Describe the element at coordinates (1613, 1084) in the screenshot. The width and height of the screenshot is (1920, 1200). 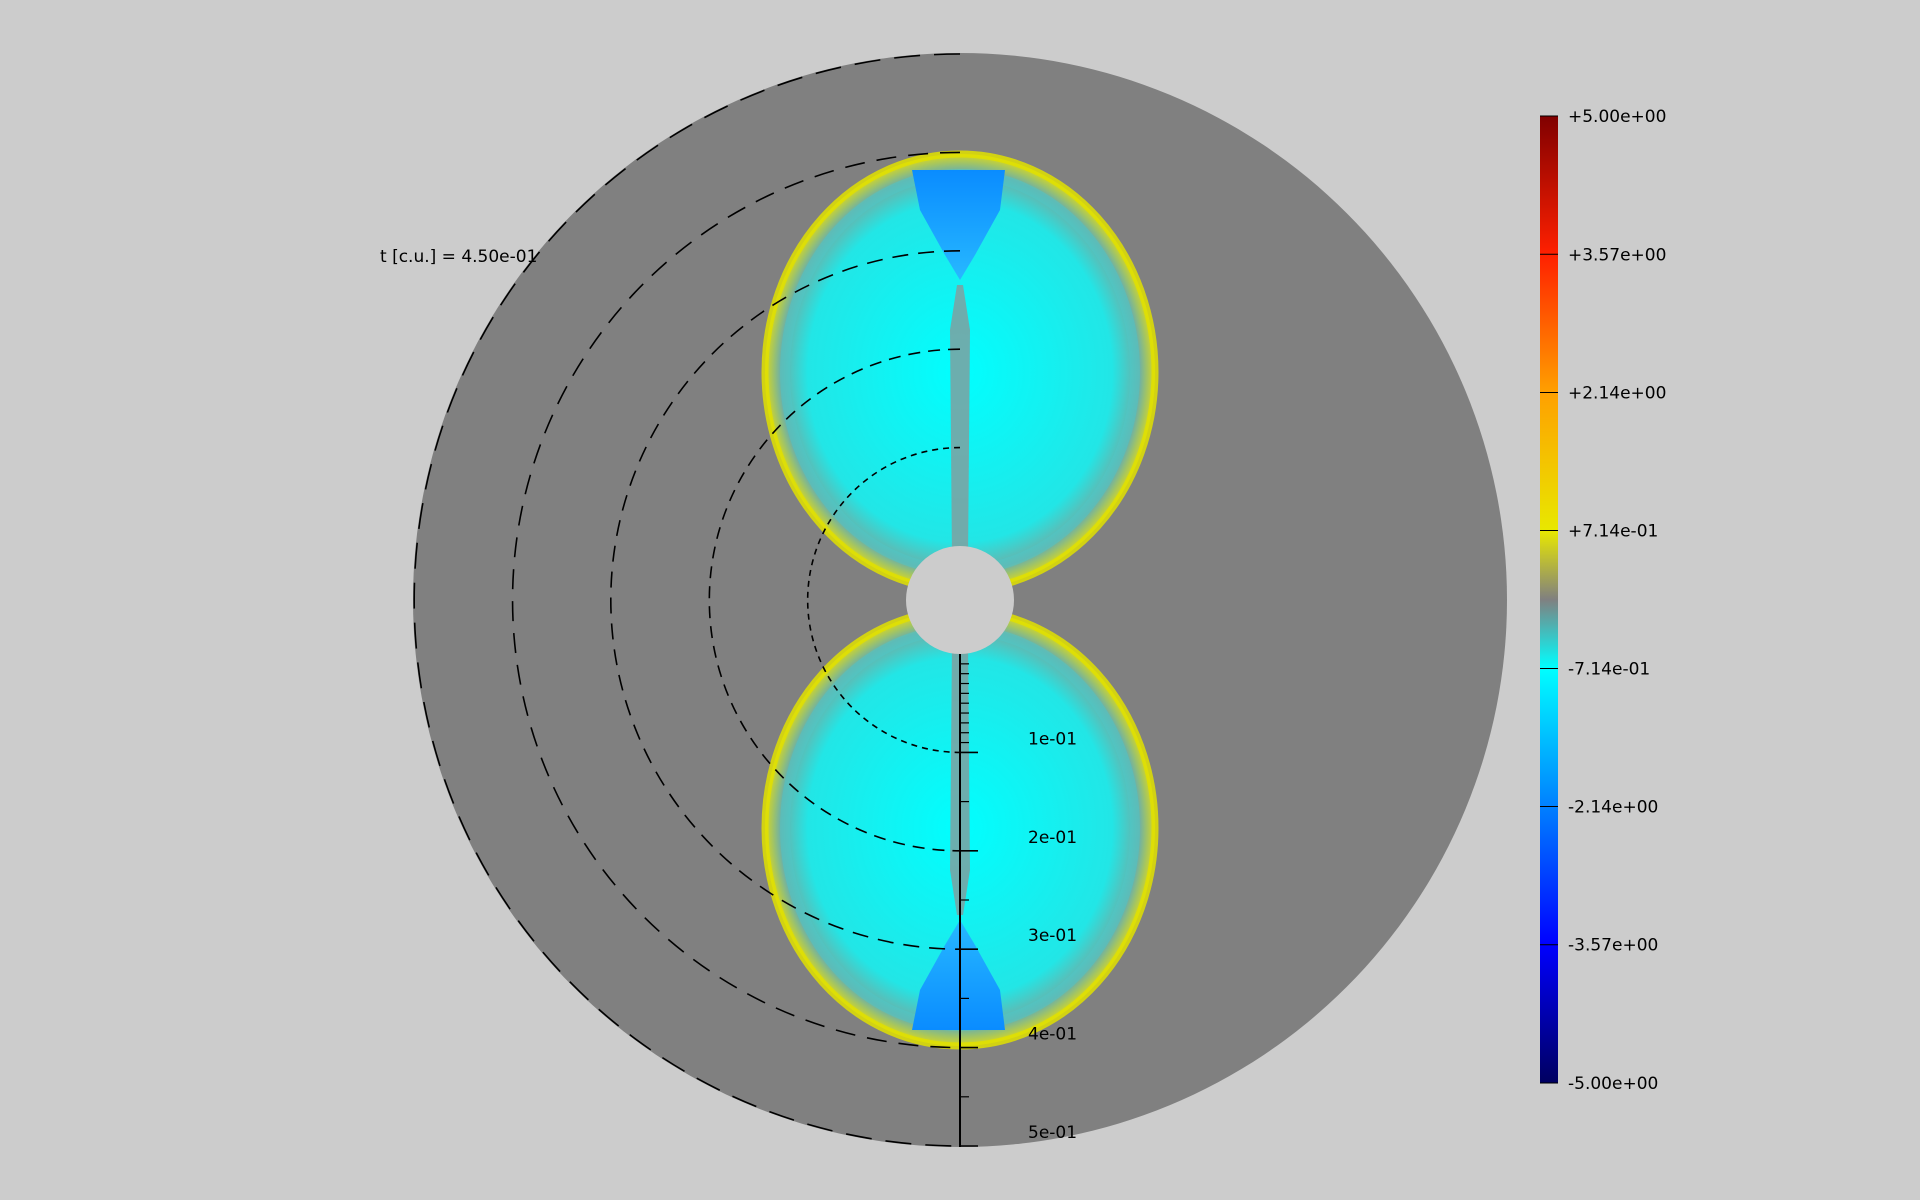
I see `colorbar-tick-label: -5.00e+00` at that location.